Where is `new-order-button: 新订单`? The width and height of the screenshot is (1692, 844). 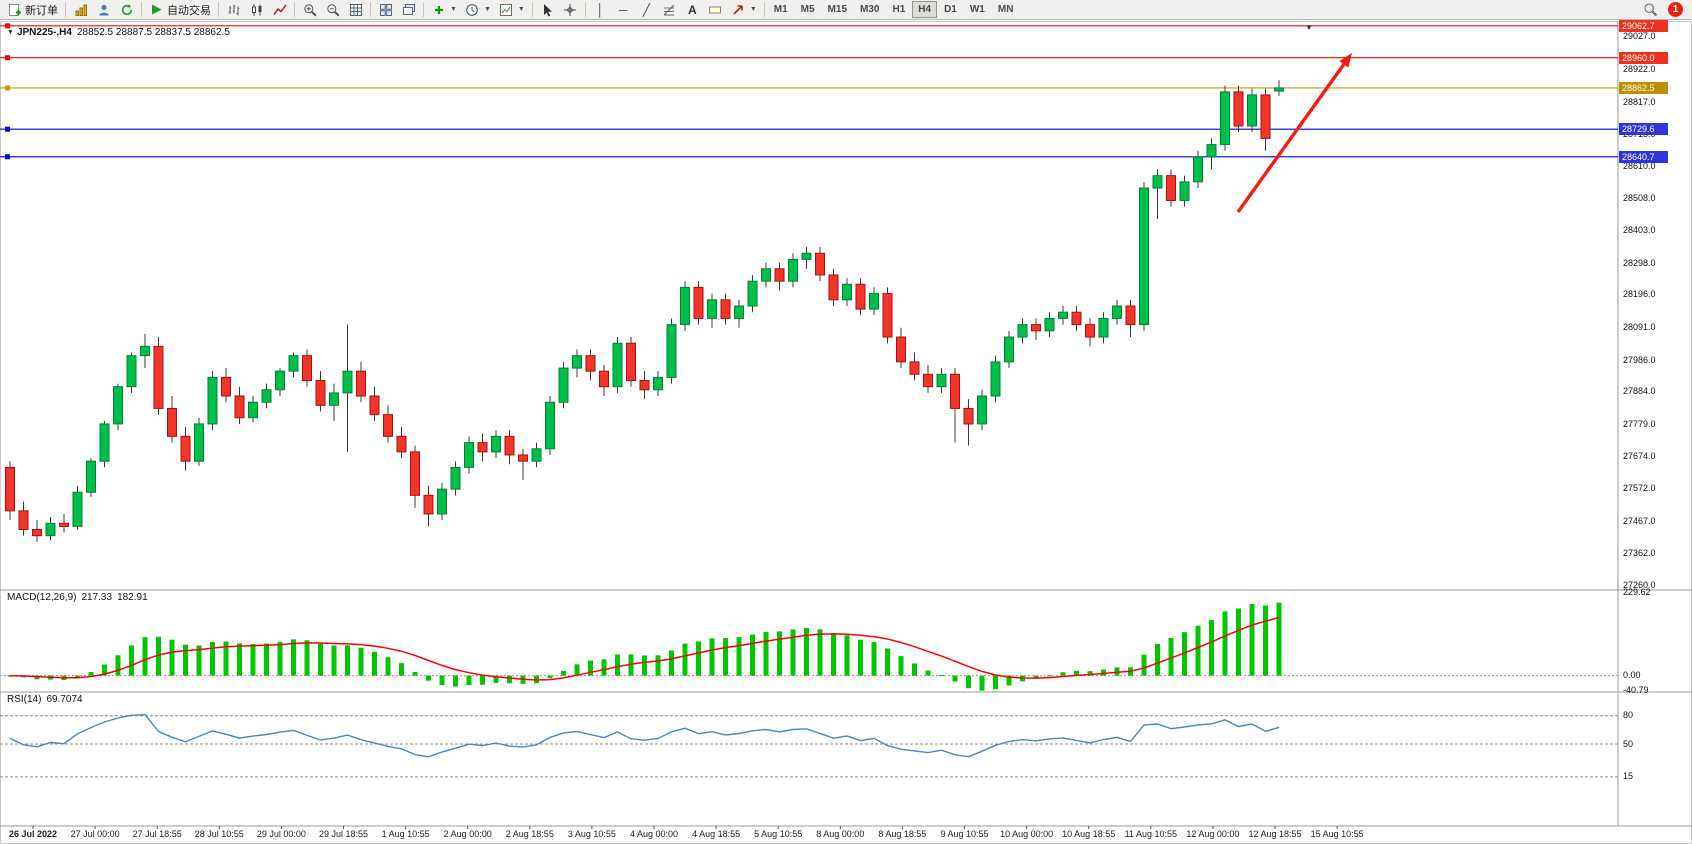
new-order-button: 新订单 is located at coordinates (32, 10).